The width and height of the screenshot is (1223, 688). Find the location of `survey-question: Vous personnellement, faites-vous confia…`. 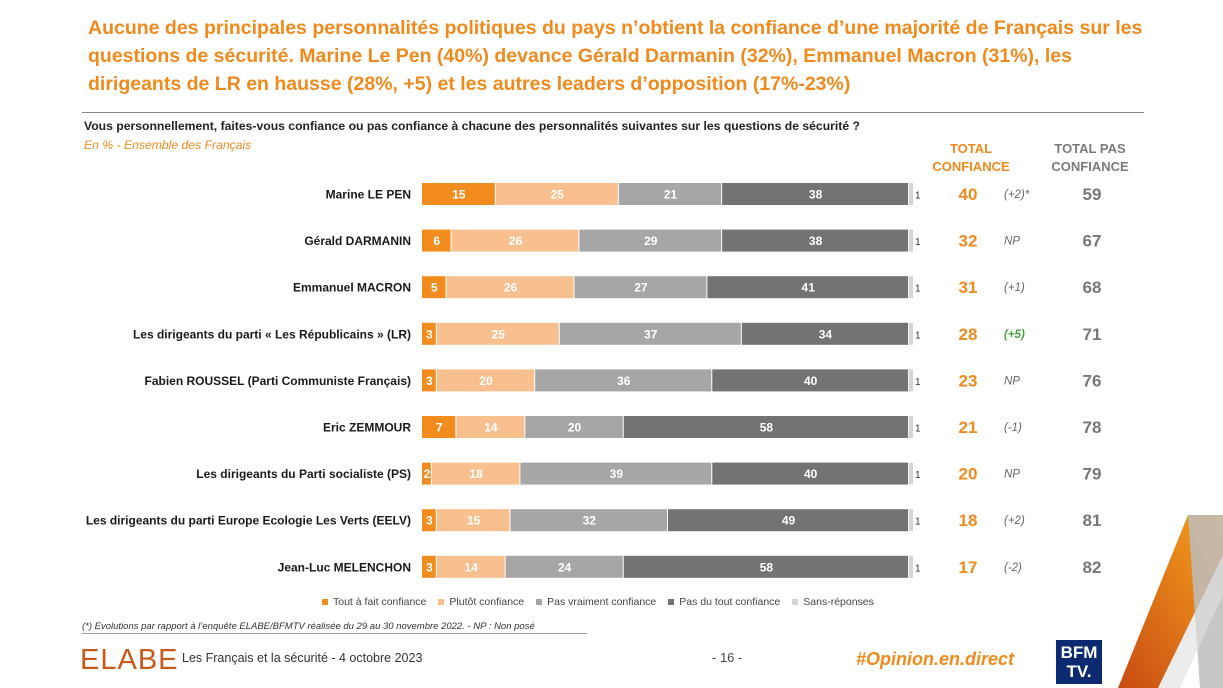

survey-question: Vous personnellement, faites-vous confia… is located at coordinates (472, 126).